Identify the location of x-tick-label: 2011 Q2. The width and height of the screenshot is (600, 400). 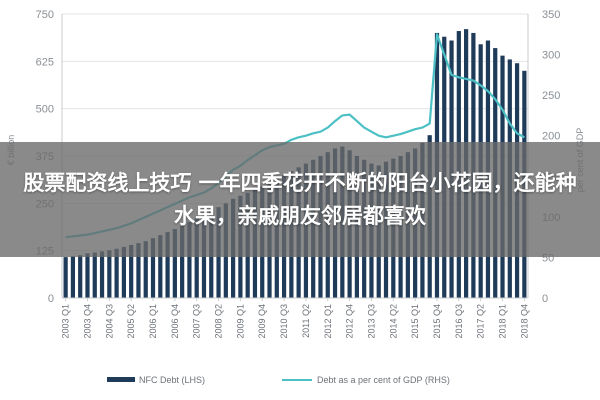
(306, 321).